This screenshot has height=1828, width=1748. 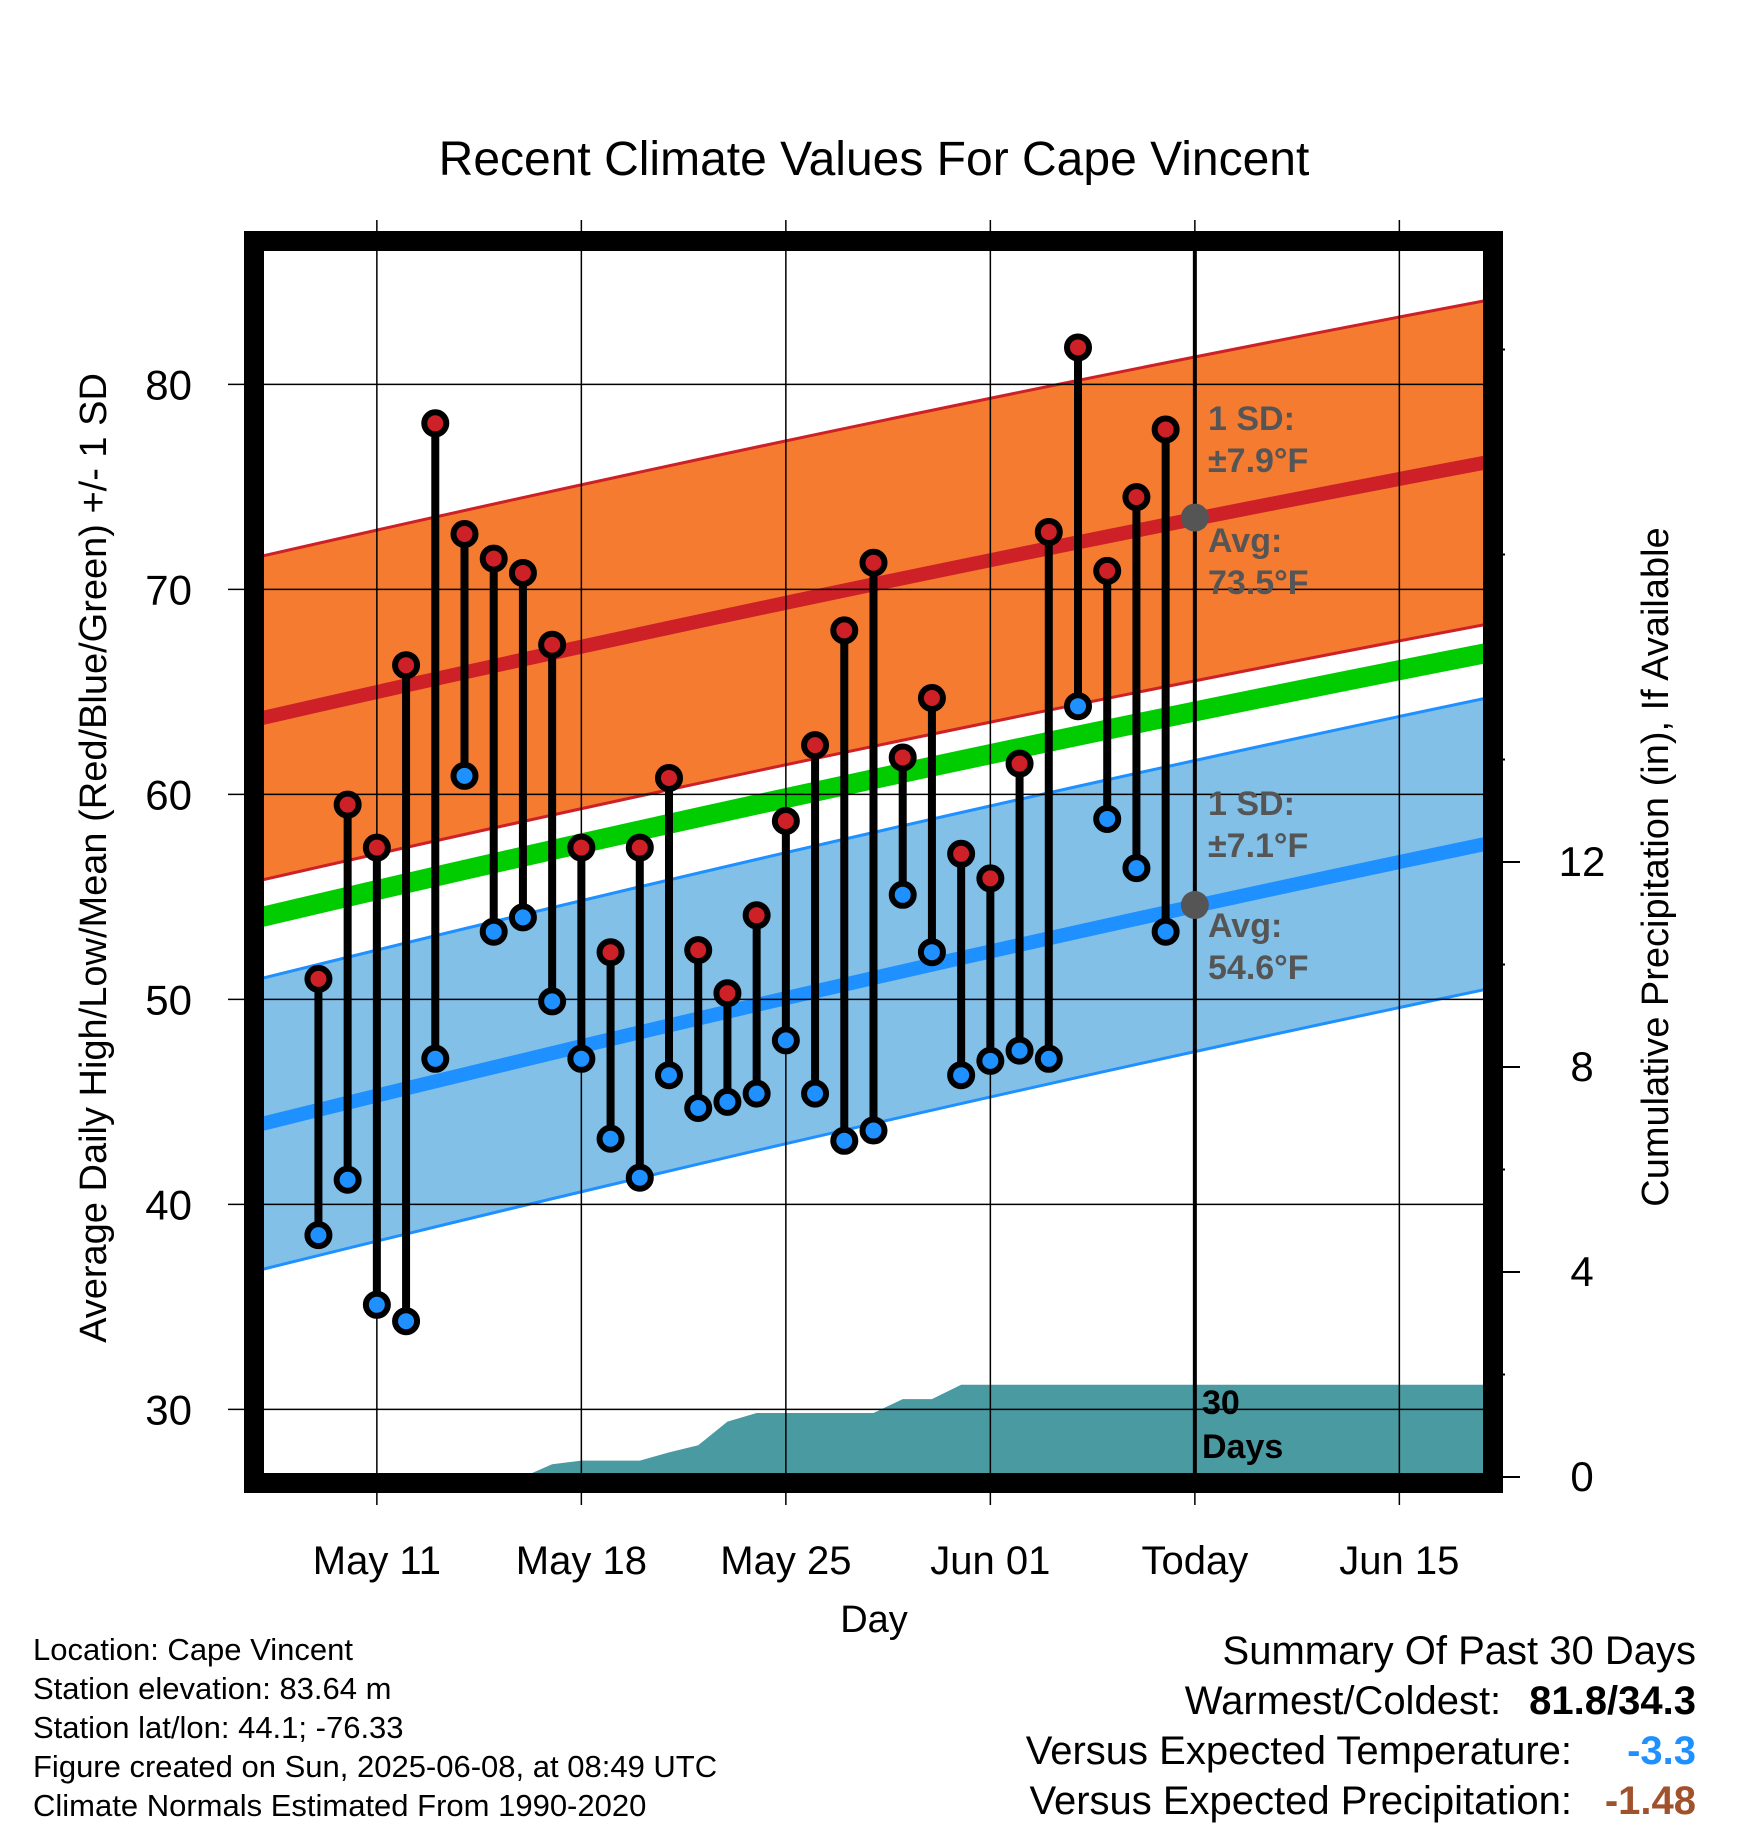 I want to click on high-avg-value: 73.5°F, so click(x=1258, y=583).